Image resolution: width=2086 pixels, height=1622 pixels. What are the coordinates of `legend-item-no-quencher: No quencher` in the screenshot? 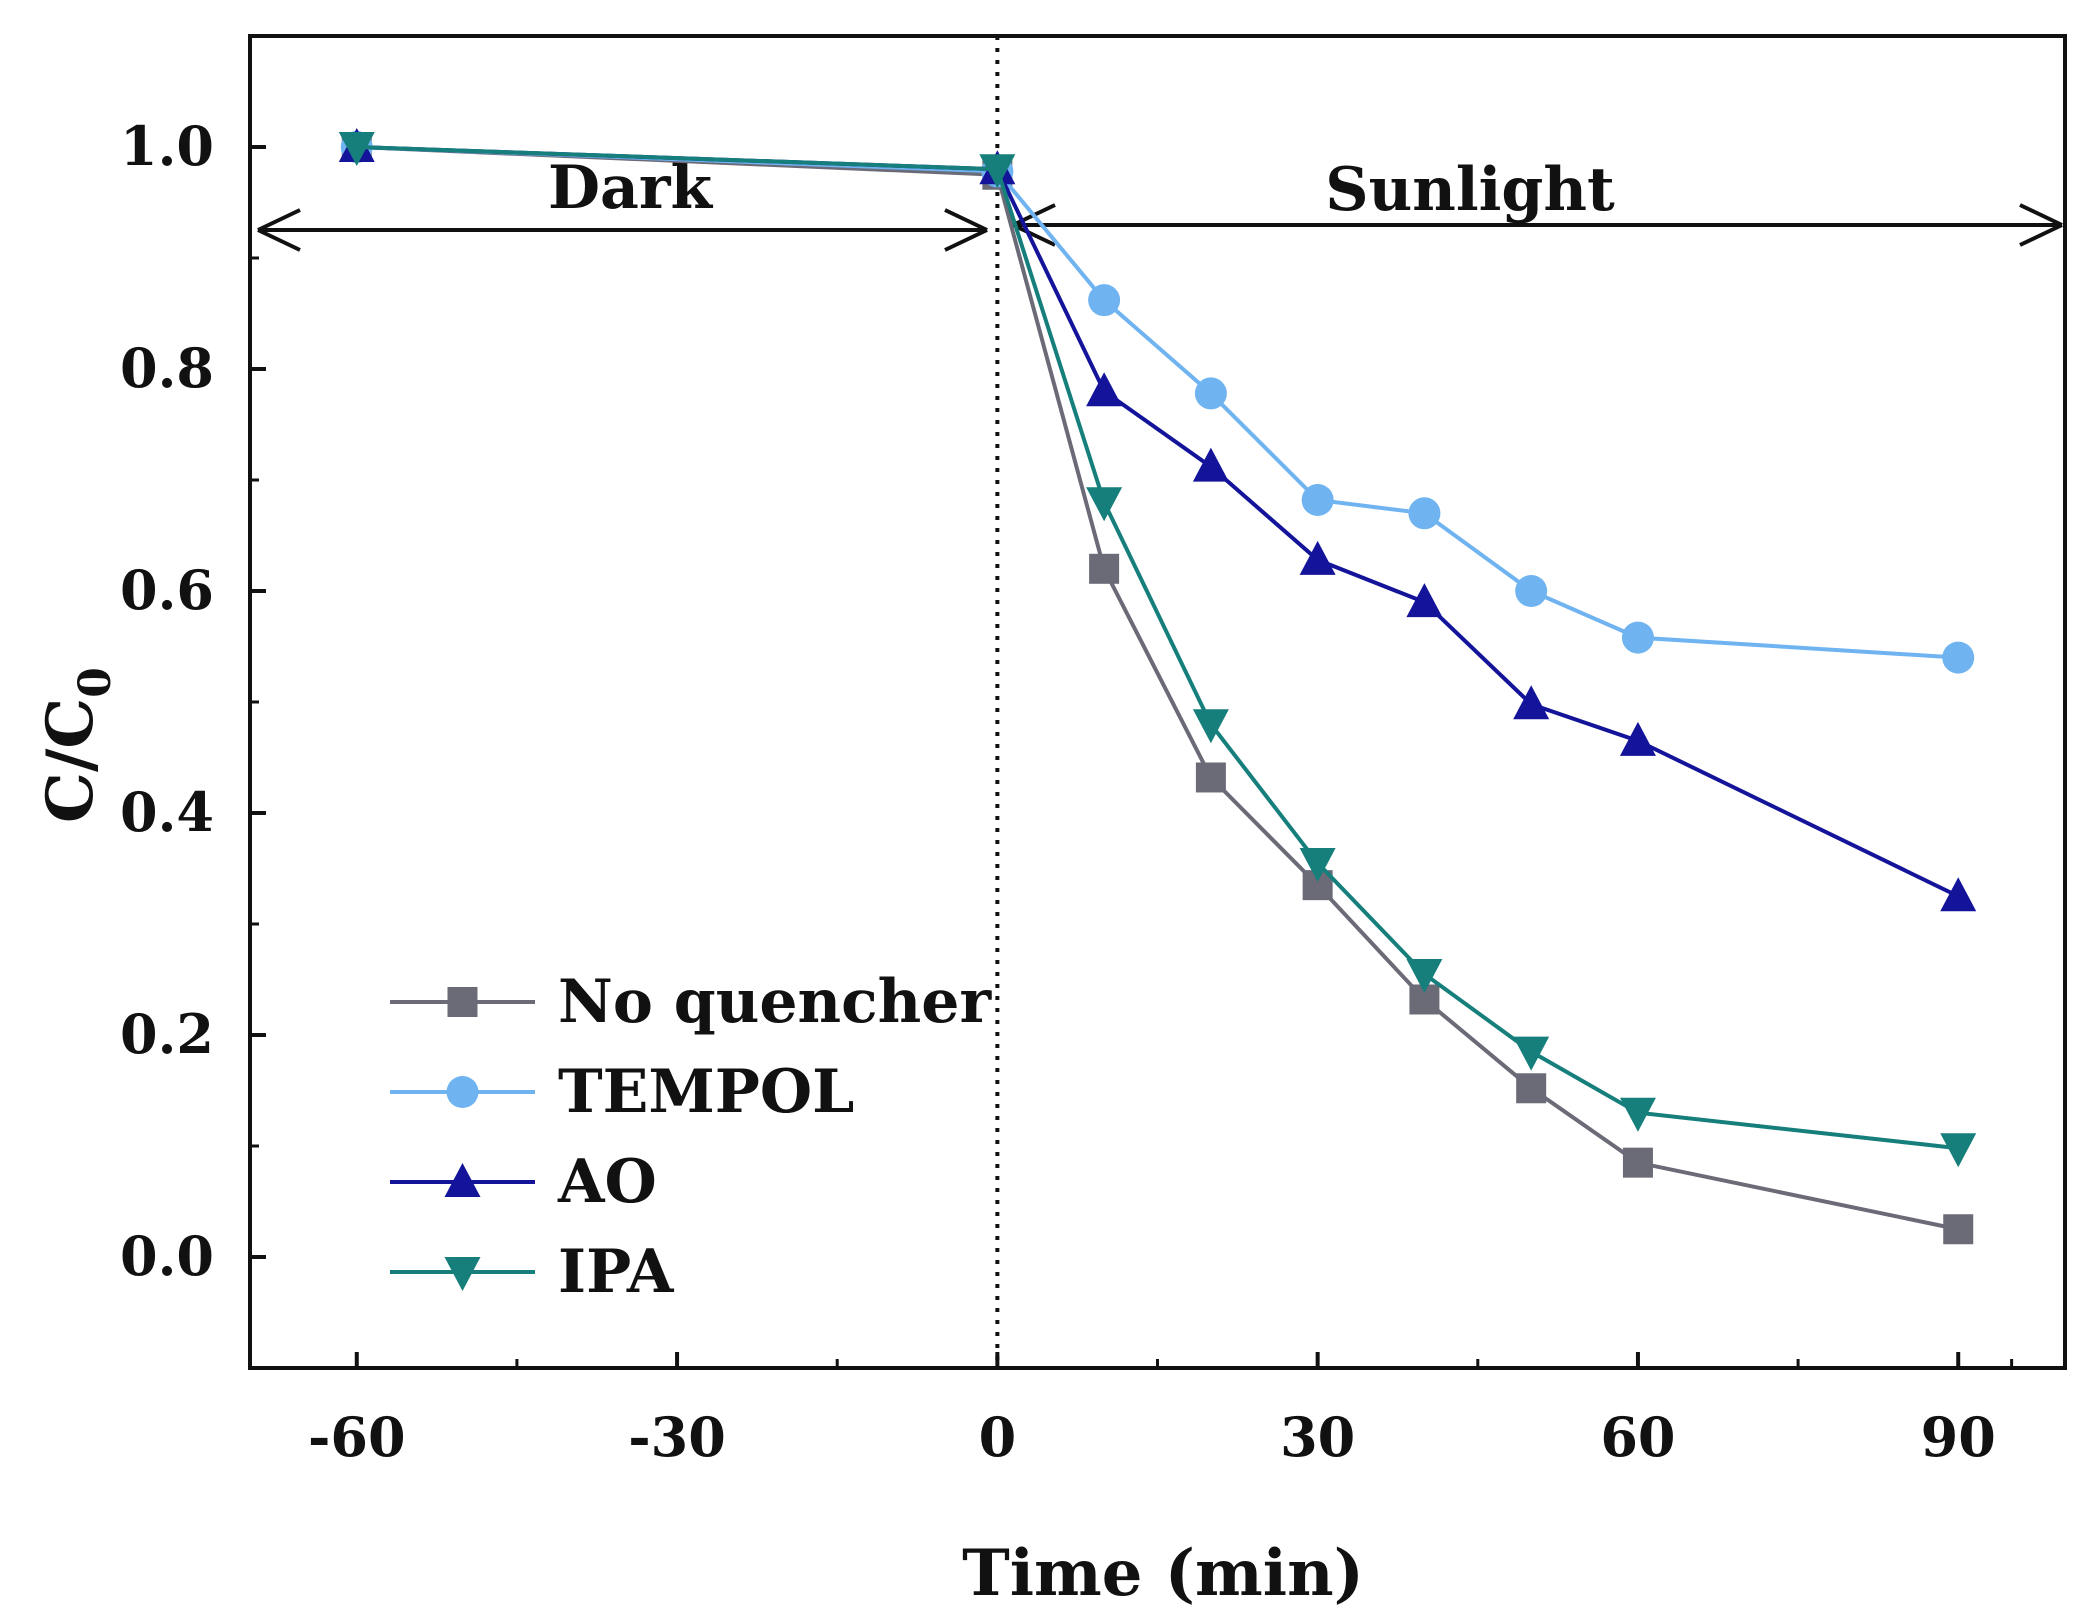 It's located at (691, 1002).